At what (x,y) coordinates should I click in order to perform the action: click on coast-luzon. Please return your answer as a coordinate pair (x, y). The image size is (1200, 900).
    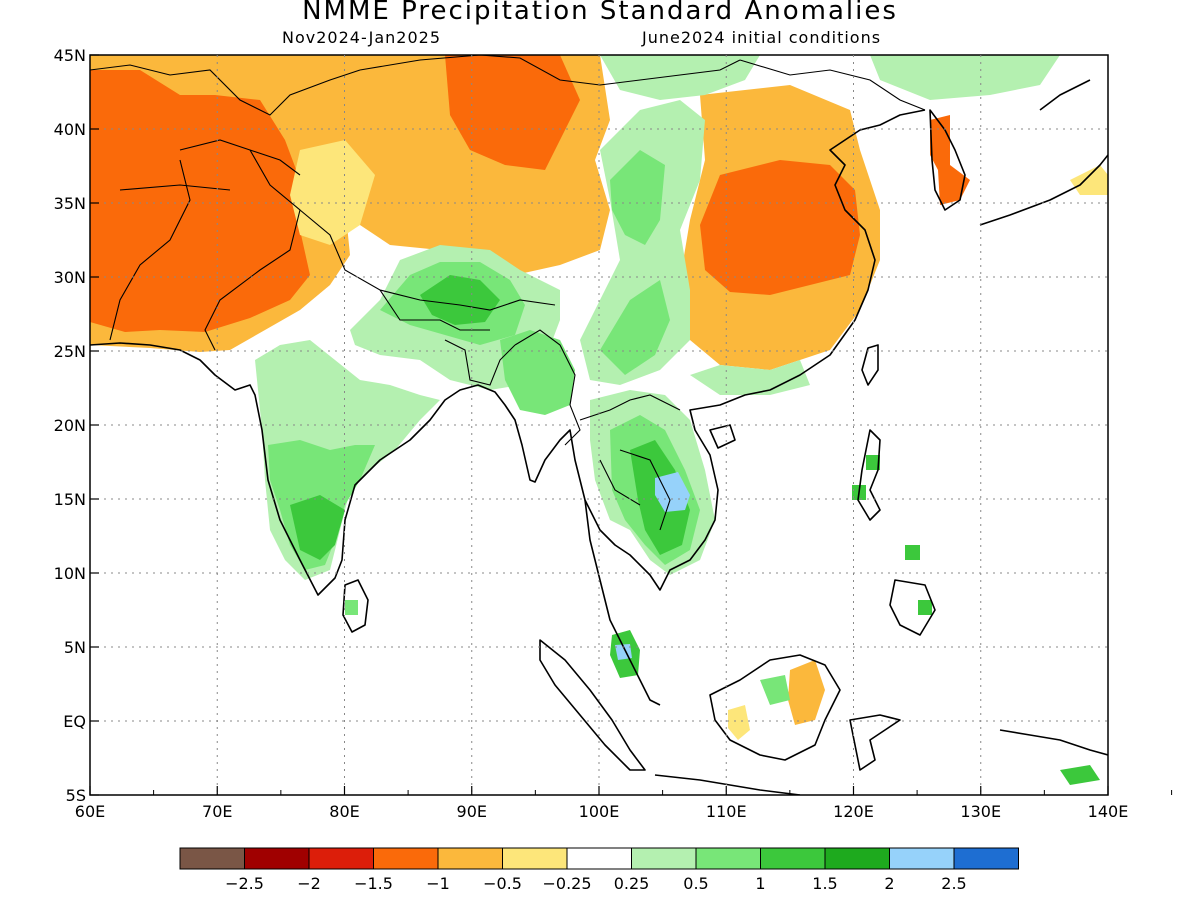
    Looking at the image, I should click on (869, 475).